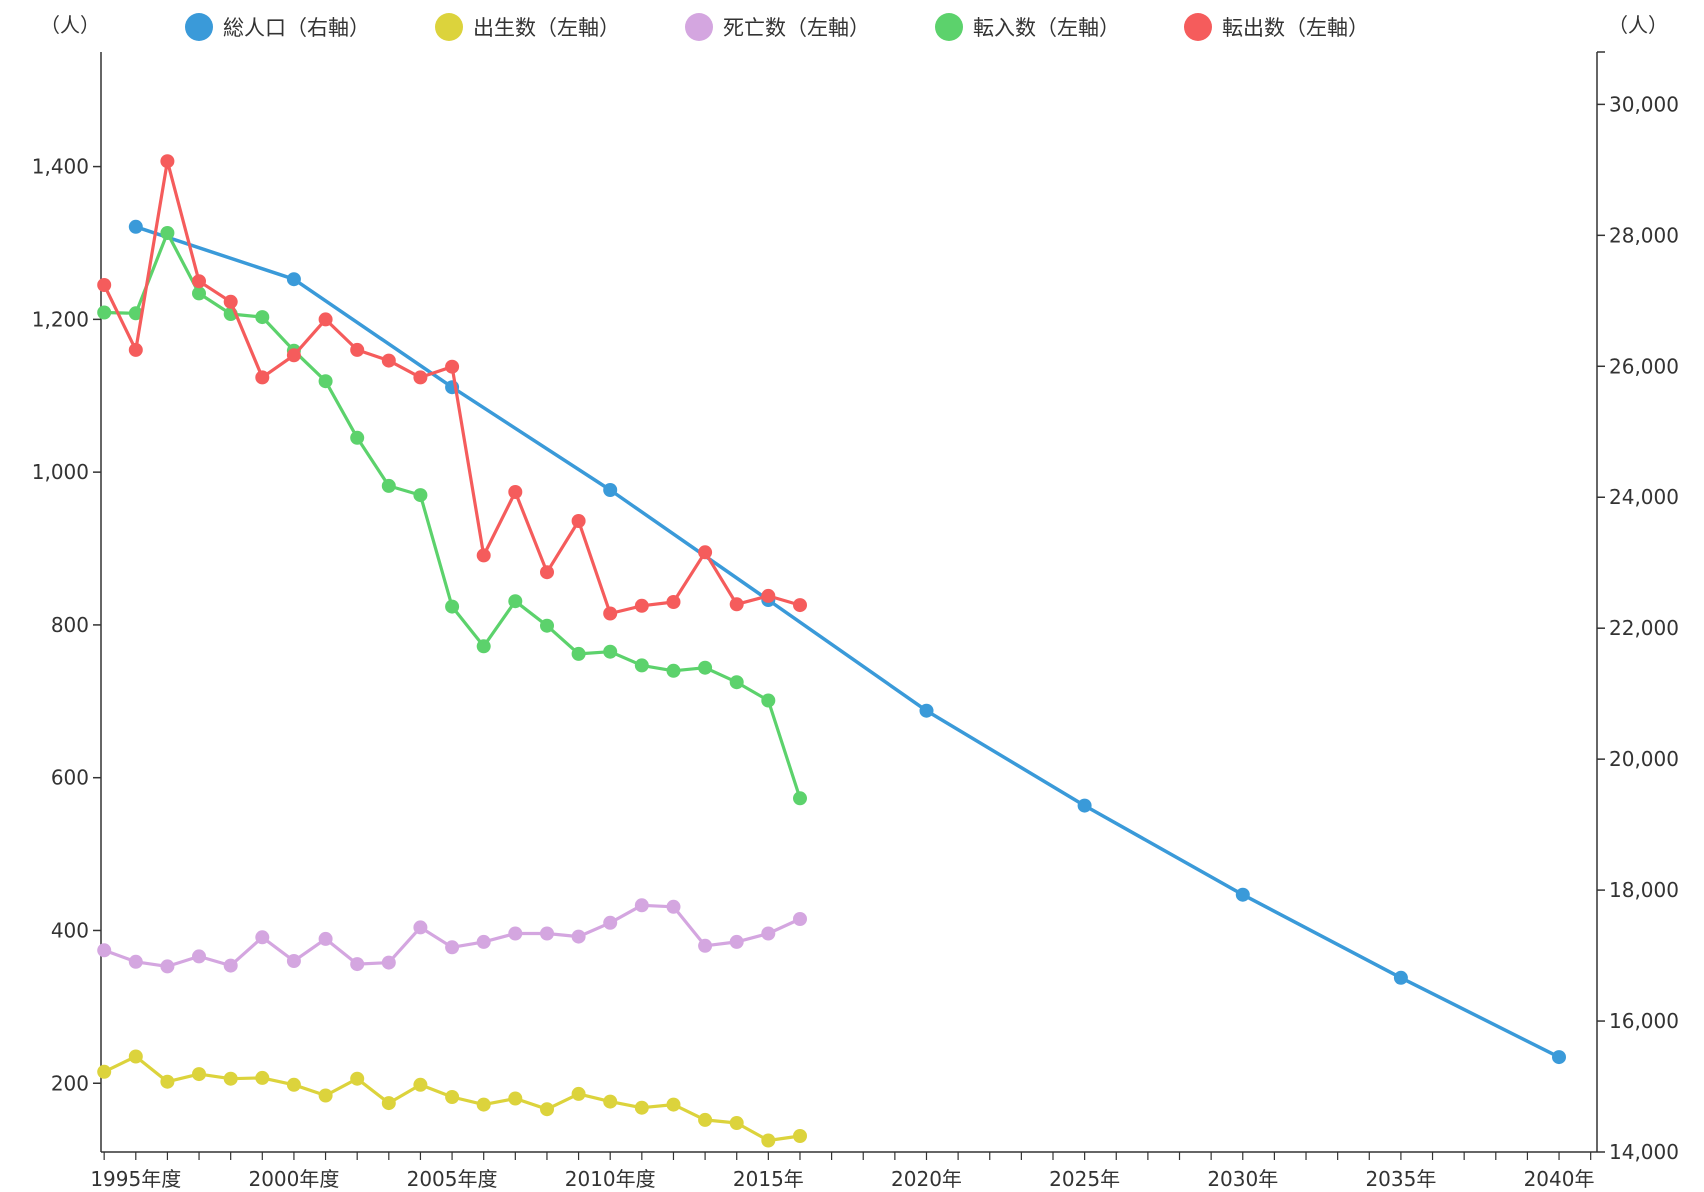  I want to click on left-tick-label: 800, so click(70, 625).